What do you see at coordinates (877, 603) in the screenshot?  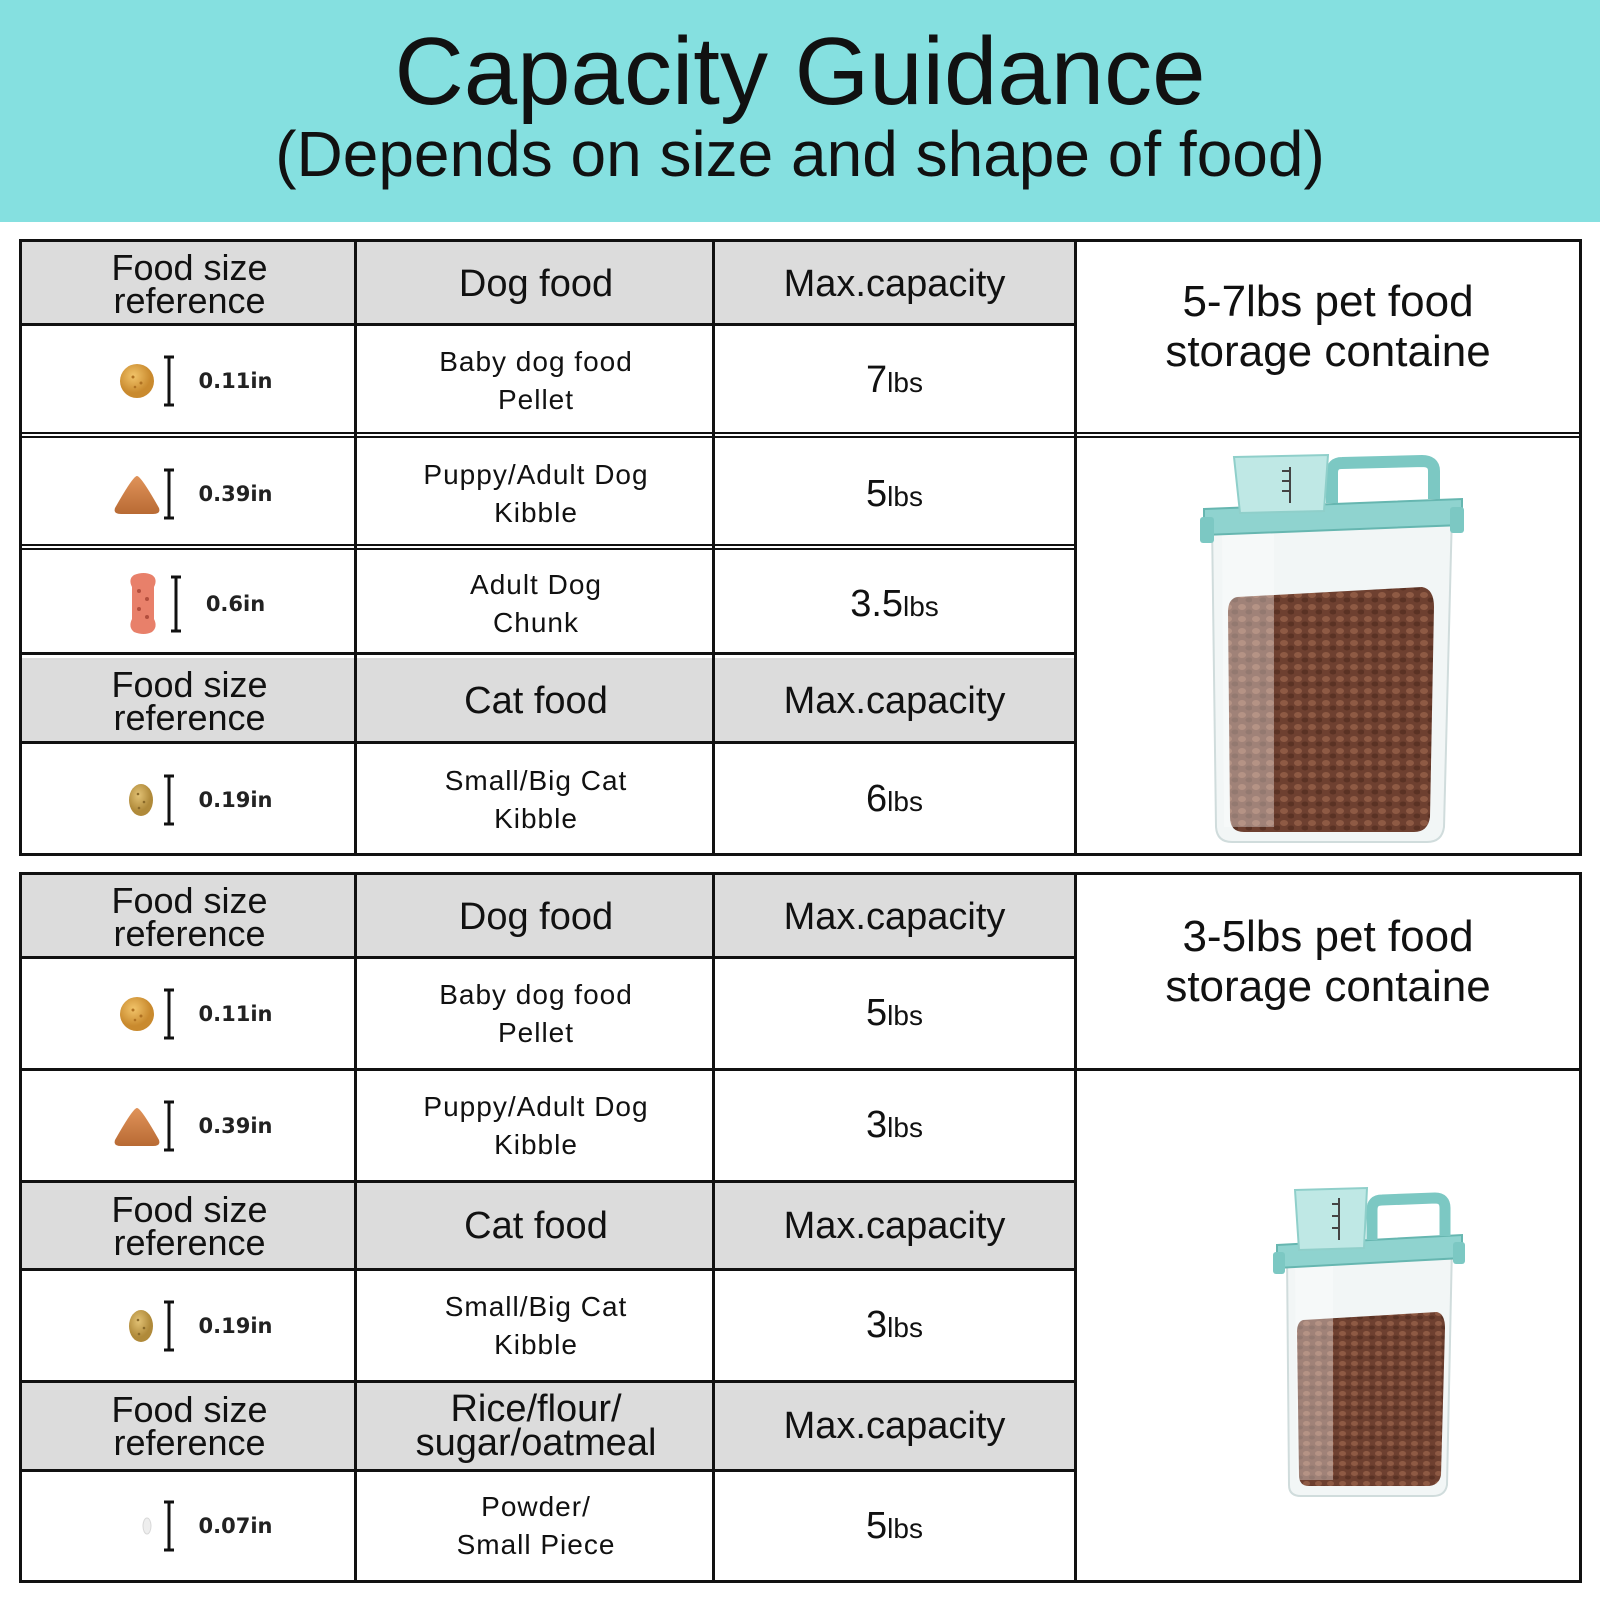 I see `capacity-amount: 3.5` at bounding box center [877, 603].